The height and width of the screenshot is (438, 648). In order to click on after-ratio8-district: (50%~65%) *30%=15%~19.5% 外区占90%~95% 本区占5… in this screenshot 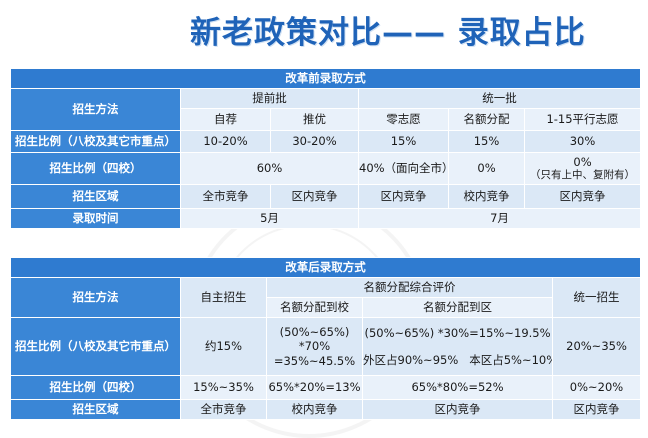, I will do `click(457, 346)`.